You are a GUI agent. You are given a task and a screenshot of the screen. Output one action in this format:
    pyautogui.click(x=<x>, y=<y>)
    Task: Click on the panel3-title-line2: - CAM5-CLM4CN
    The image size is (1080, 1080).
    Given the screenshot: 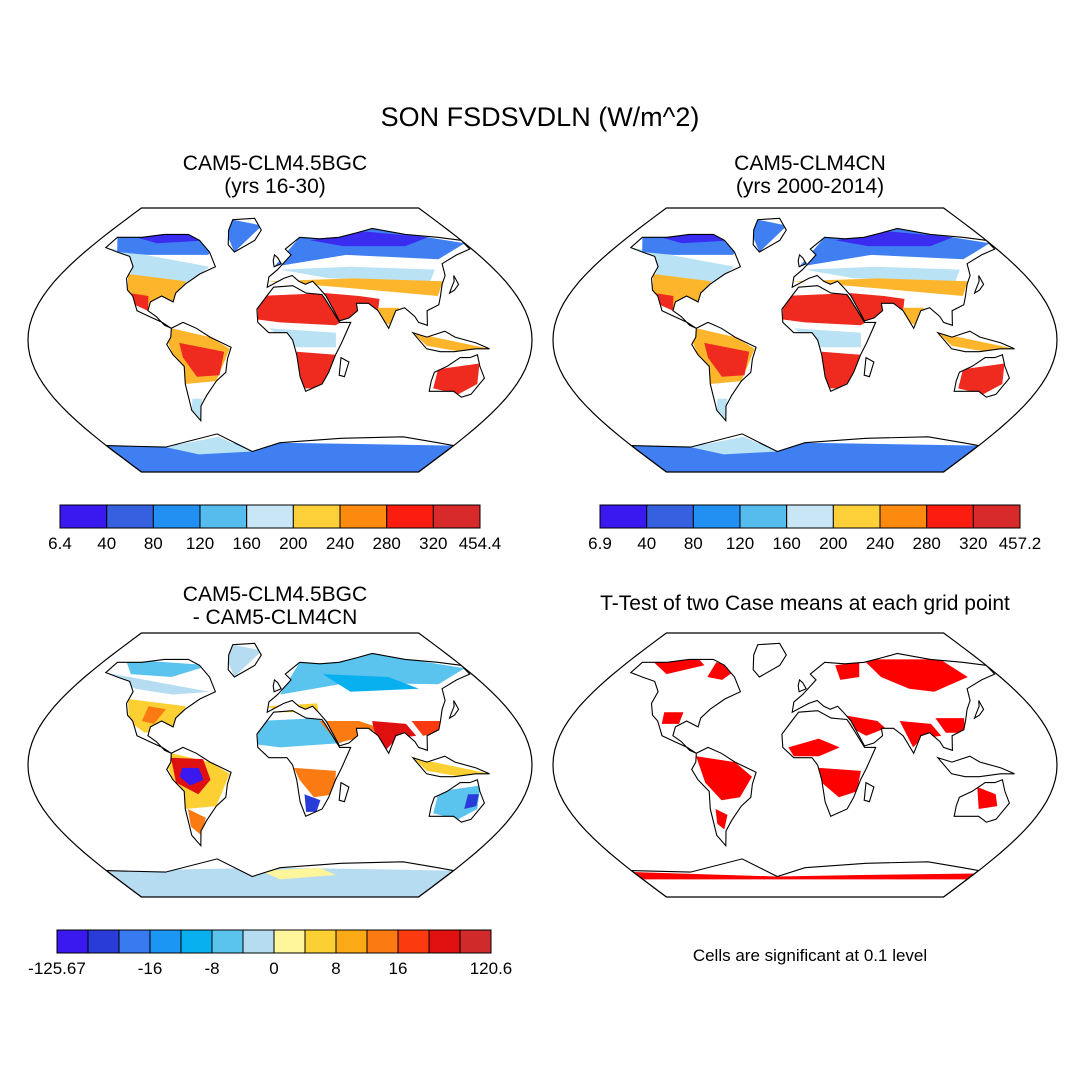 What is the action you would take?
    pyautogui.click(x=275, y=617)
    